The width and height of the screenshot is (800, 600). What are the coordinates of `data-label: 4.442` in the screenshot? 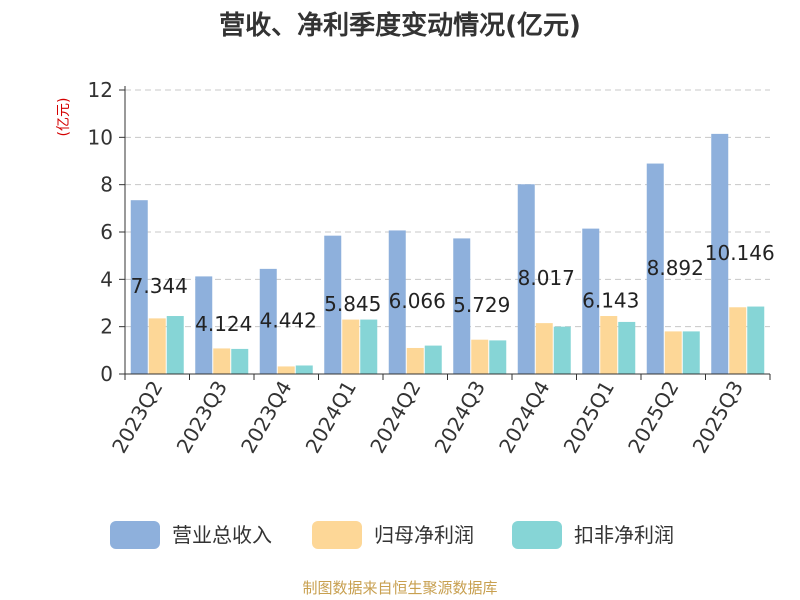 It's located at (288, 320).